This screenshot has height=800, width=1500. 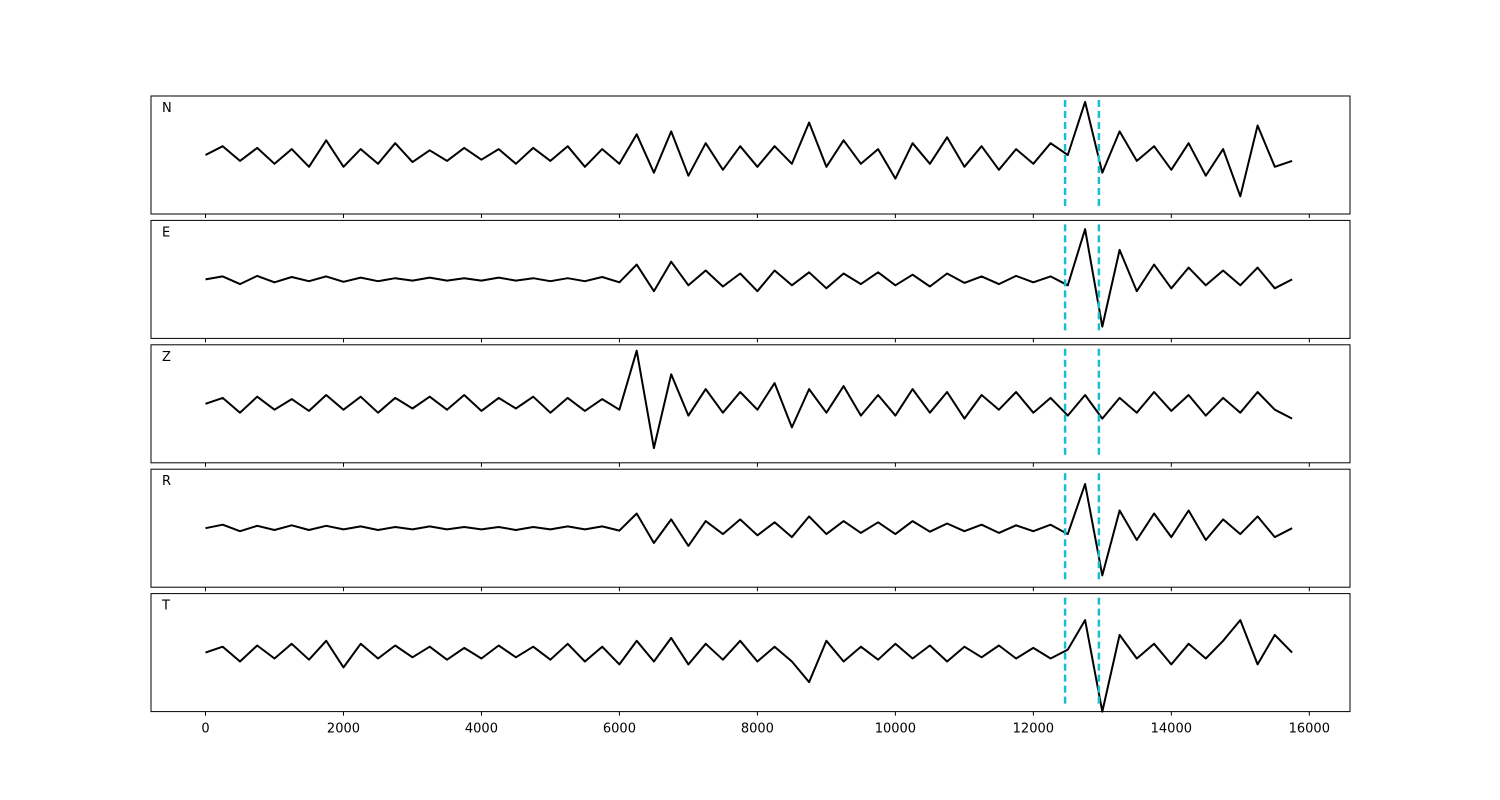 I want to click on x-tick-label: 10000, so click(x=895, y=729).